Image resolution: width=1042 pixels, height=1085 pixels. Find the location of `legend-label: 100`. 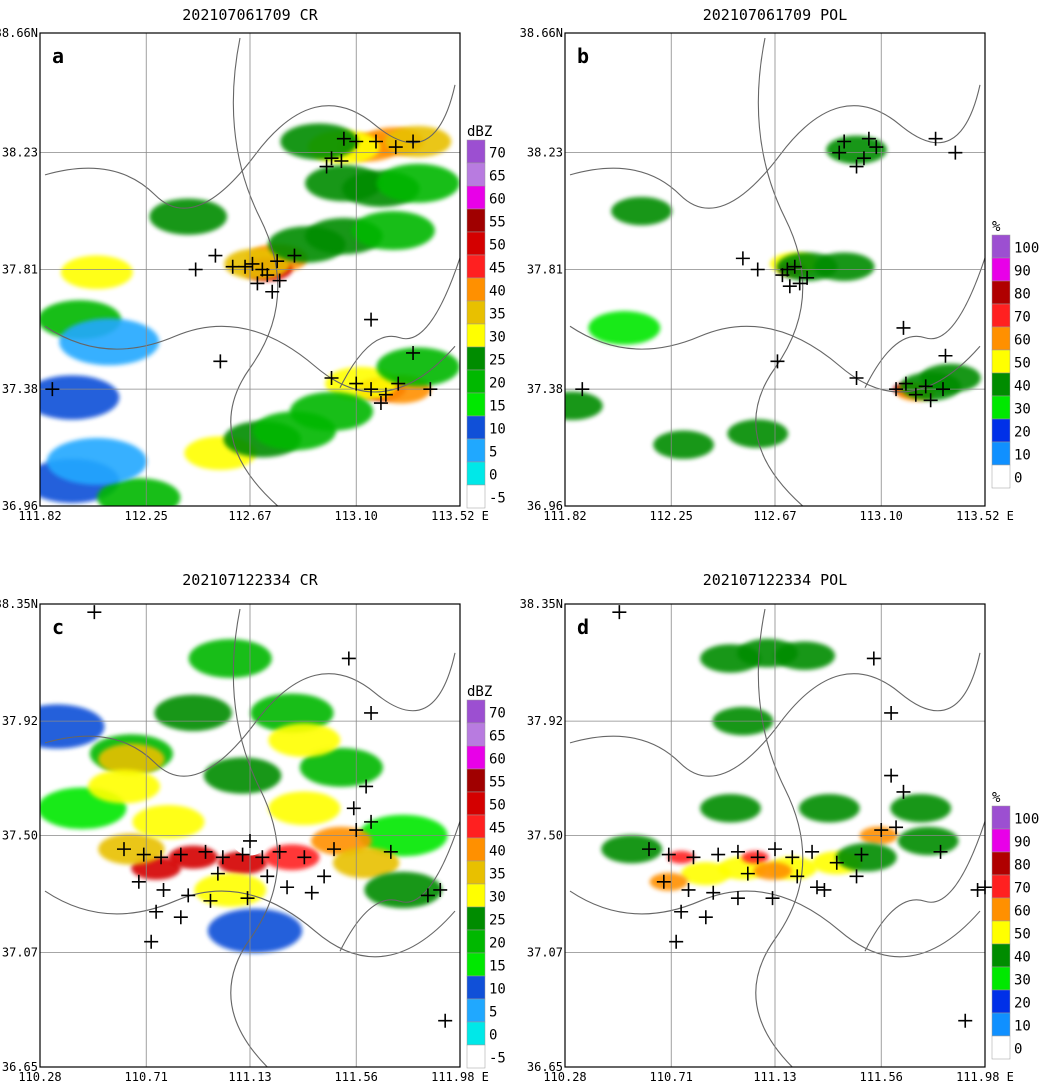

legend-label: 100 is located at coordinates (1026, 820).